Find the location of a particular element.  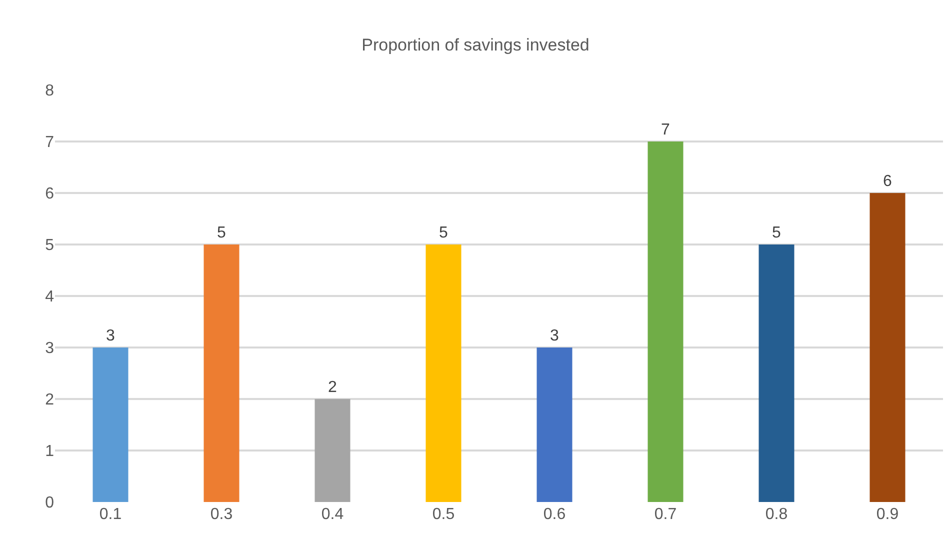

y-tick-label: 4 is located at coordinates (49, 297).